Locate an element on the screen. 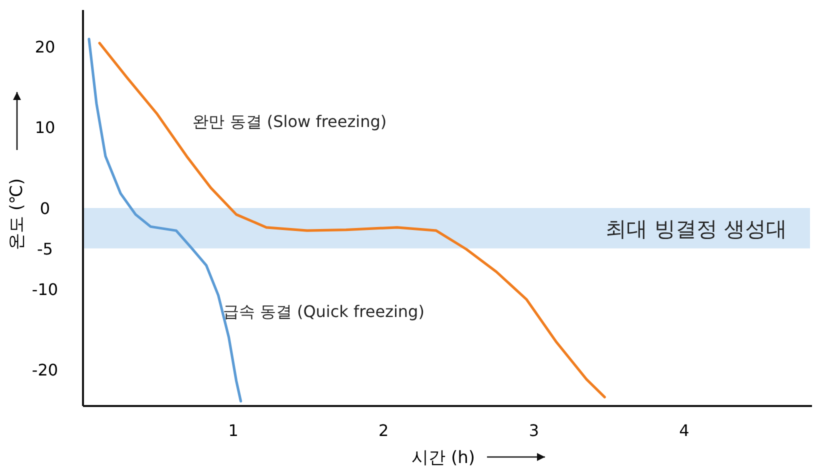  x-axis-title: 시간 (h) is located at coordinates (443, 458).